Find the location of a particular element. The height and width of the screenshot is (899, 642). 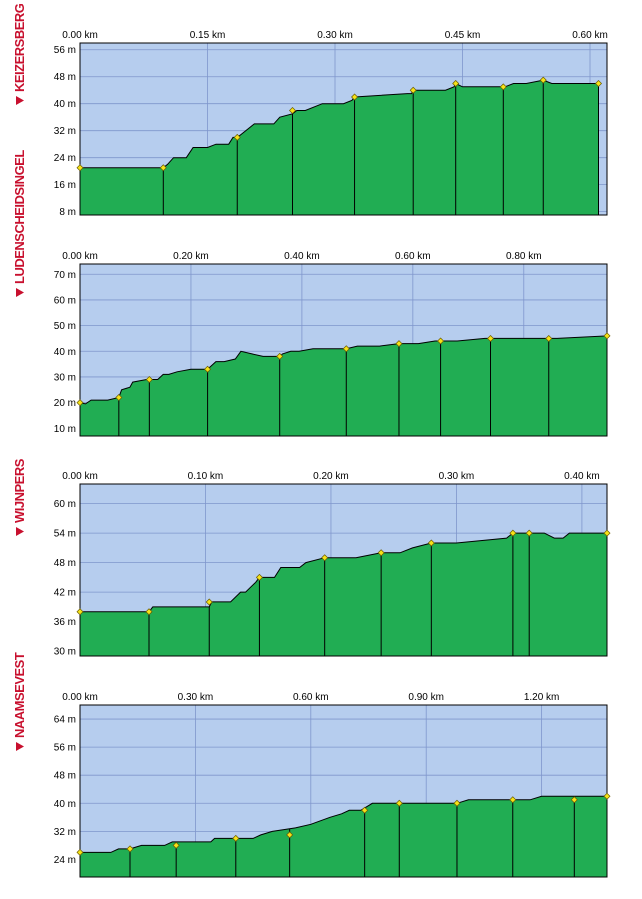

y-tick-label: 32 m is located at coordinates (65, 131).